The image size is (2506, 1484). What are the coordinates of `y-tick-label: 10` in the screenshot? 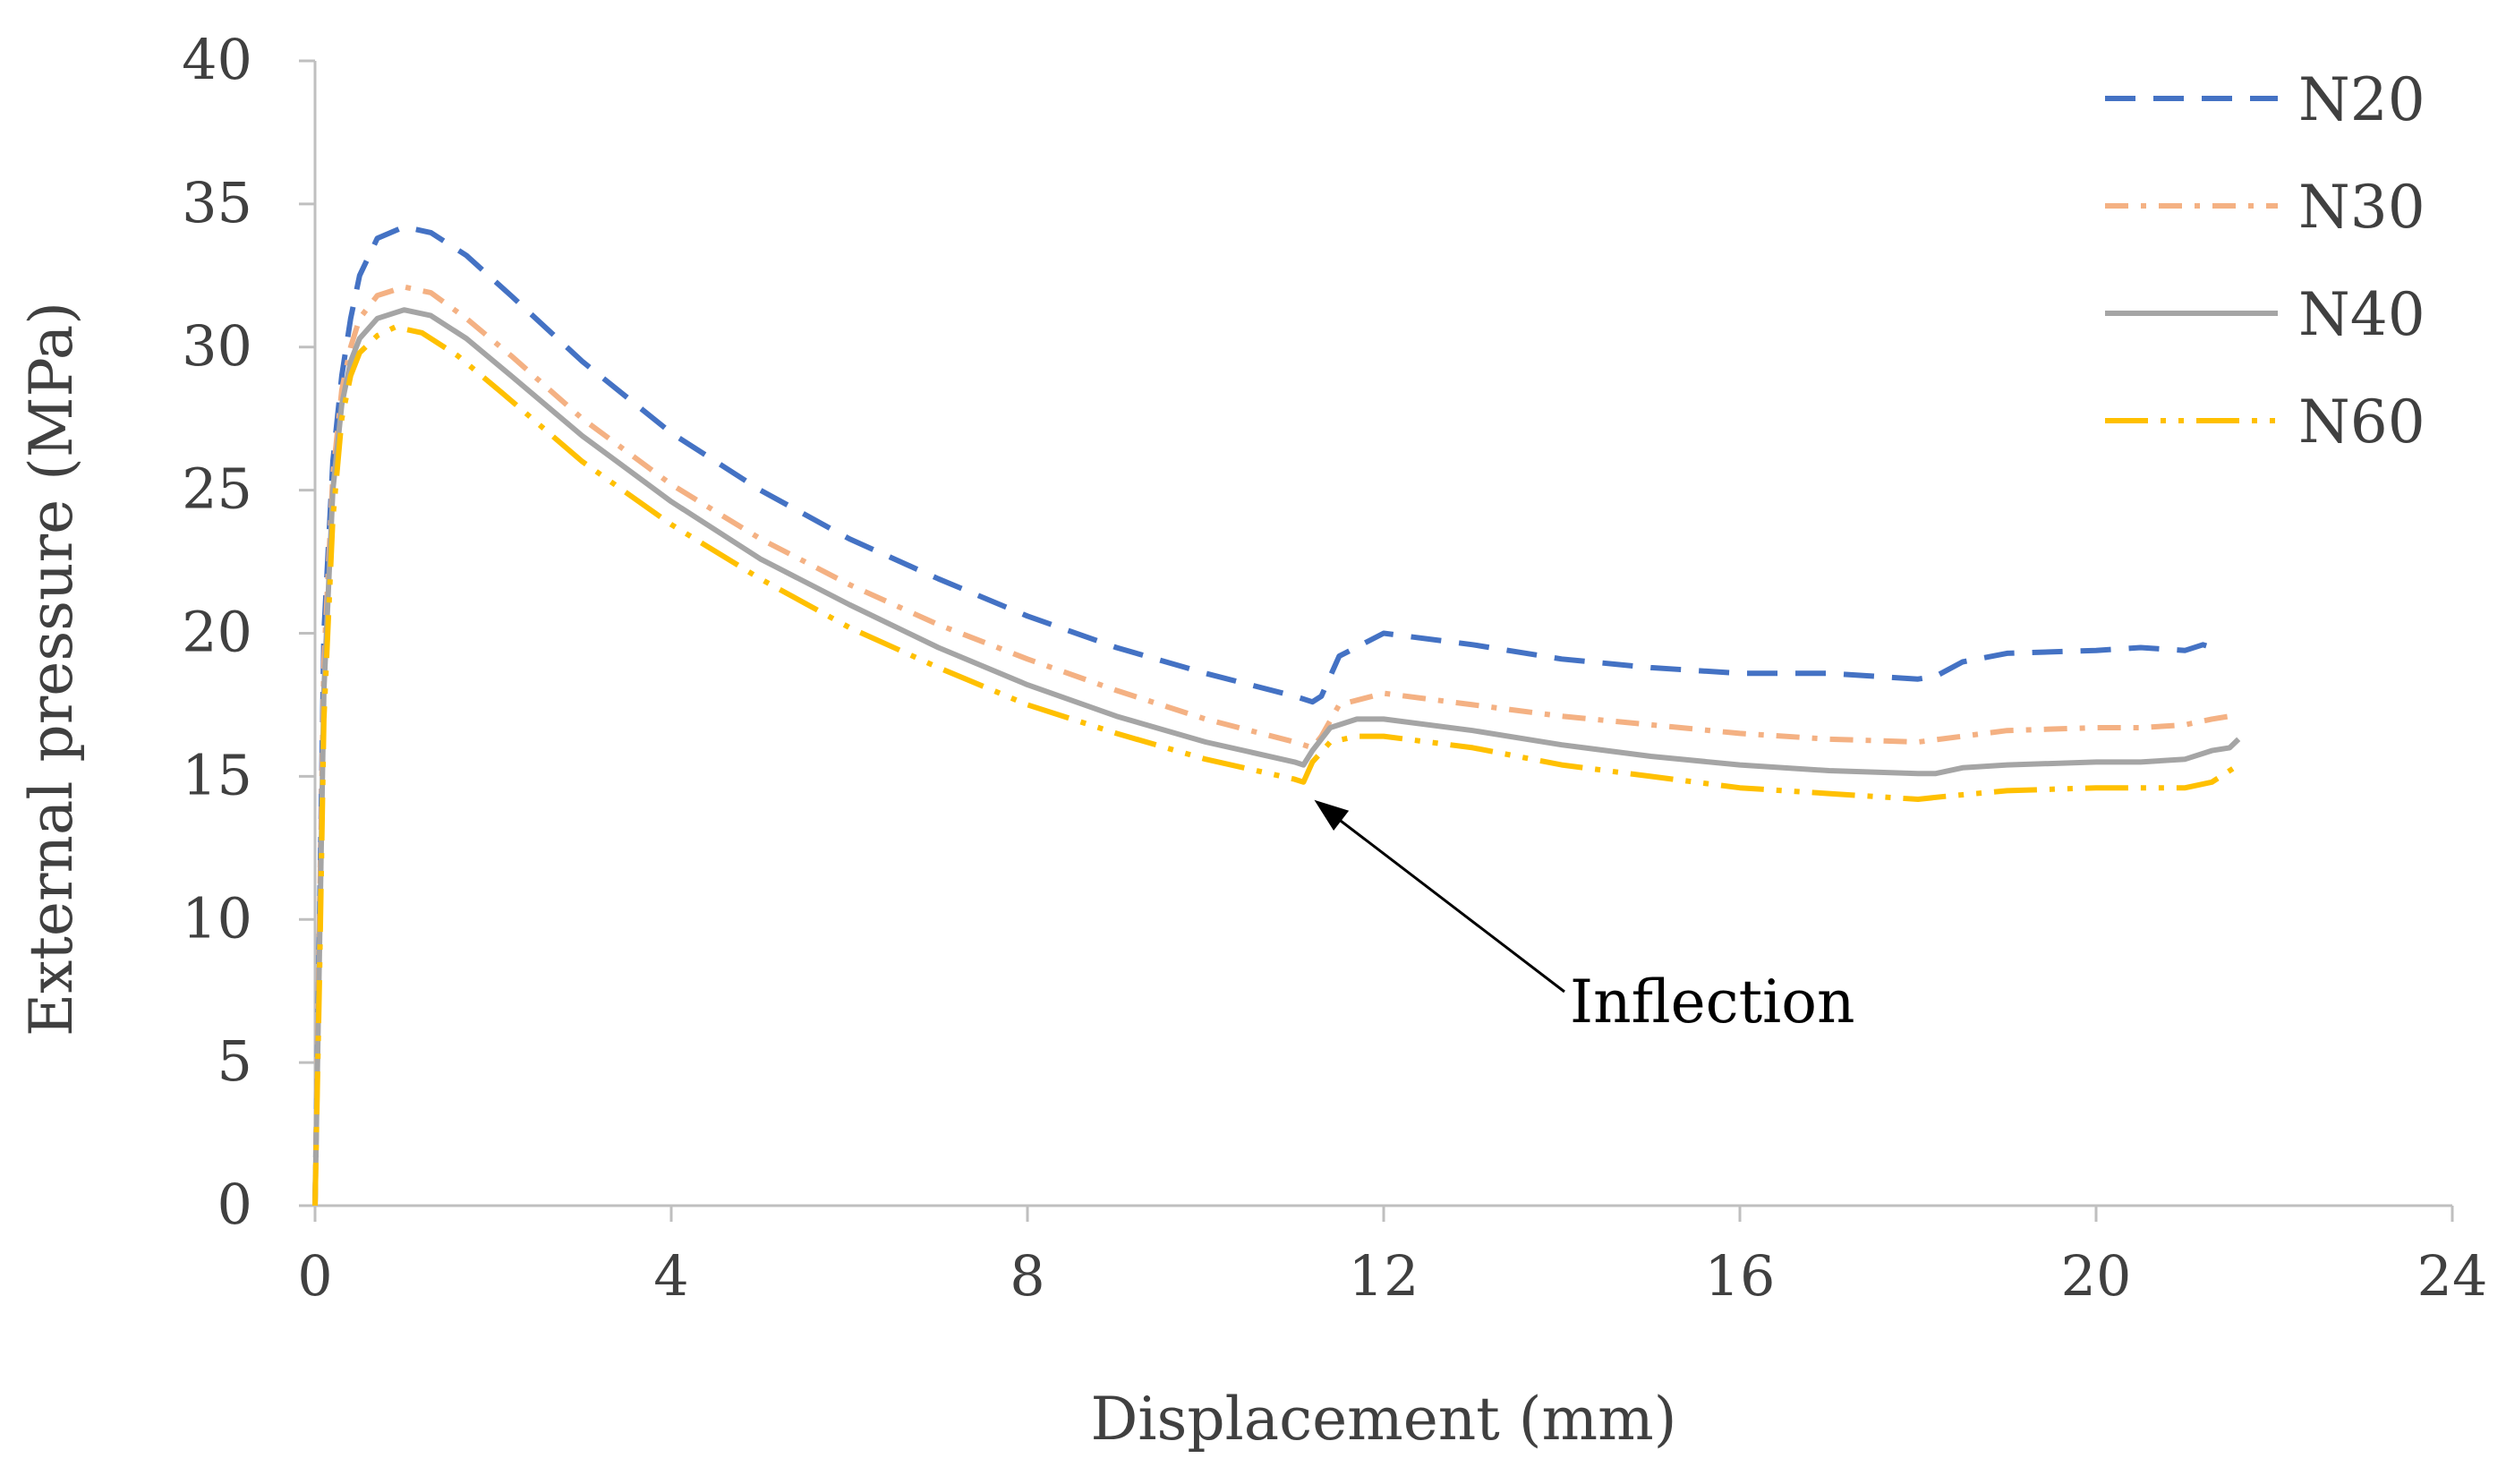 It's located at (217, 918).